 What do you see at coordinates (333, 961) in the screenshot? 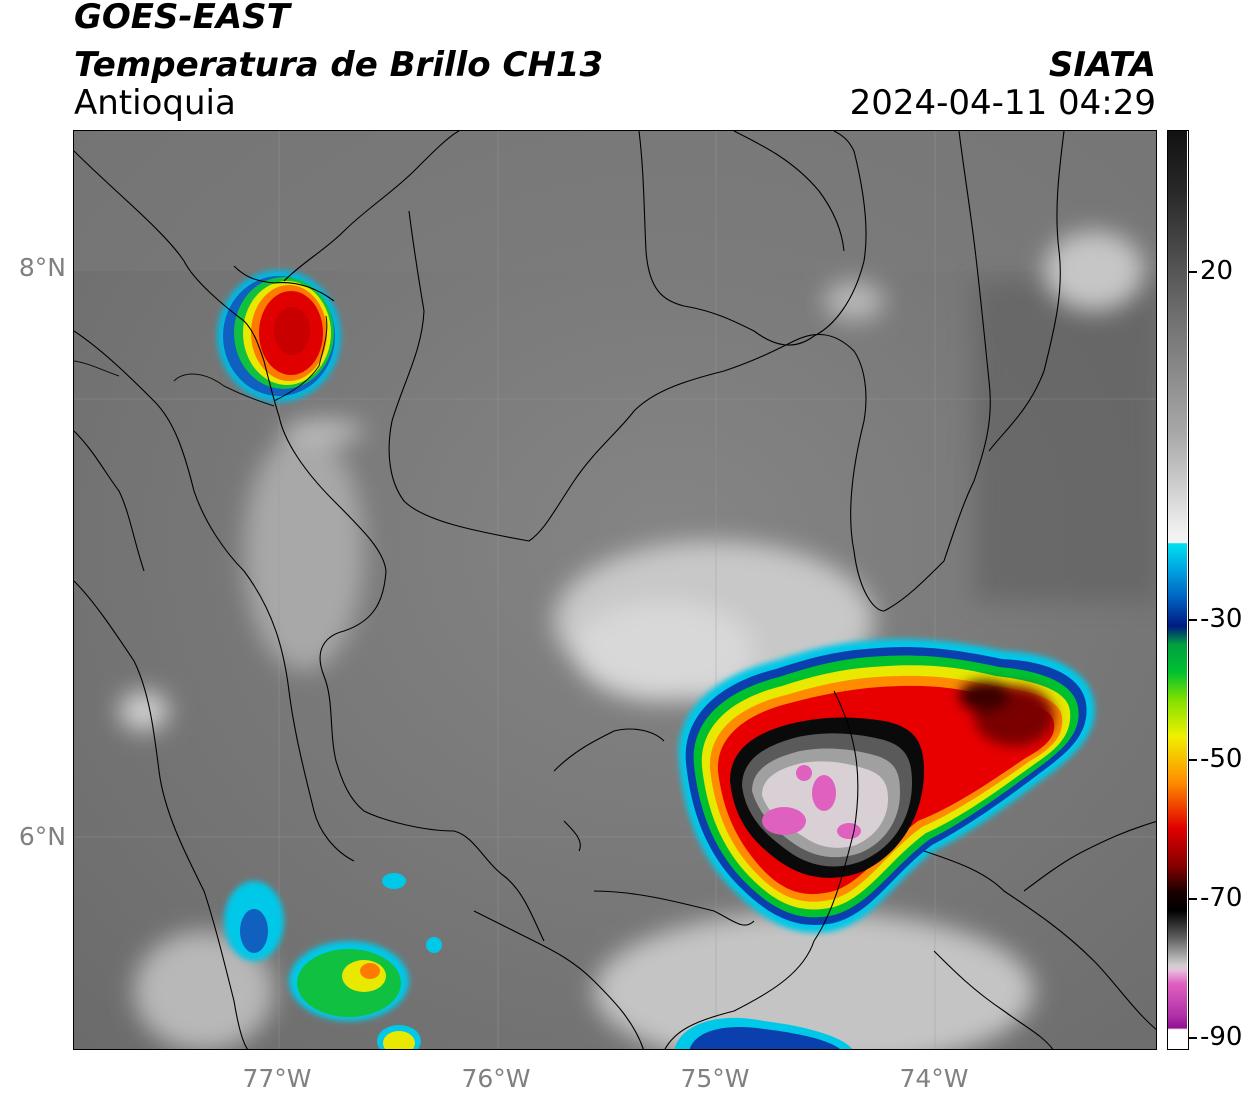
I see `storm-southwest` at bounding box center [333, 961].